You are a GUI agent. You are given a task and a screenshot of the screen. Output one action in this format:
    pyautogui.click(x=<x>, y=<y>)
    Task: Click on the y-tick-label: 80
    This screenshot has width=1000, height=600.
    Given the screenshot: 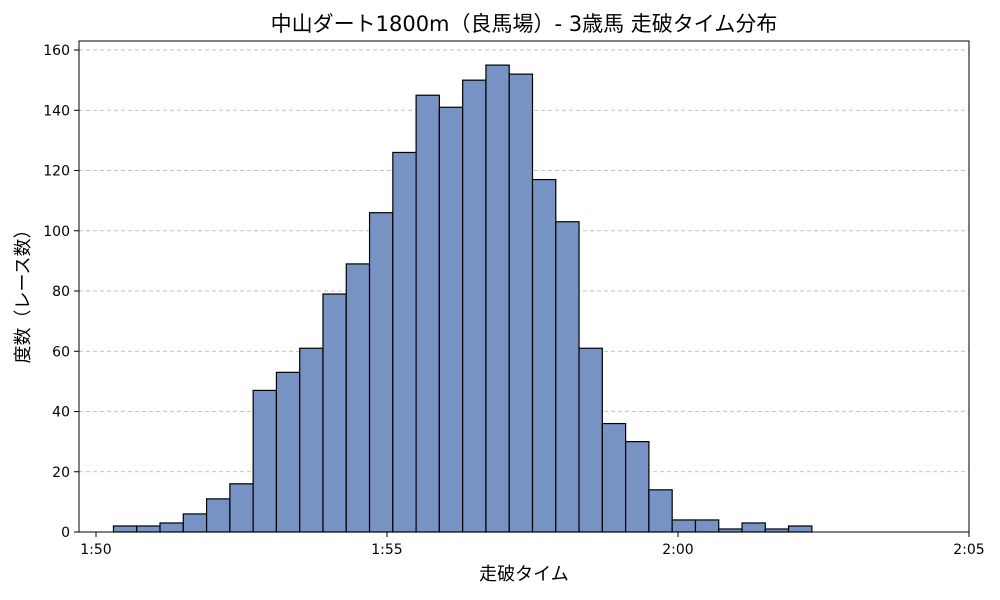 What is the action you would take?
    pyautogui.click(x=61, y=292)
    